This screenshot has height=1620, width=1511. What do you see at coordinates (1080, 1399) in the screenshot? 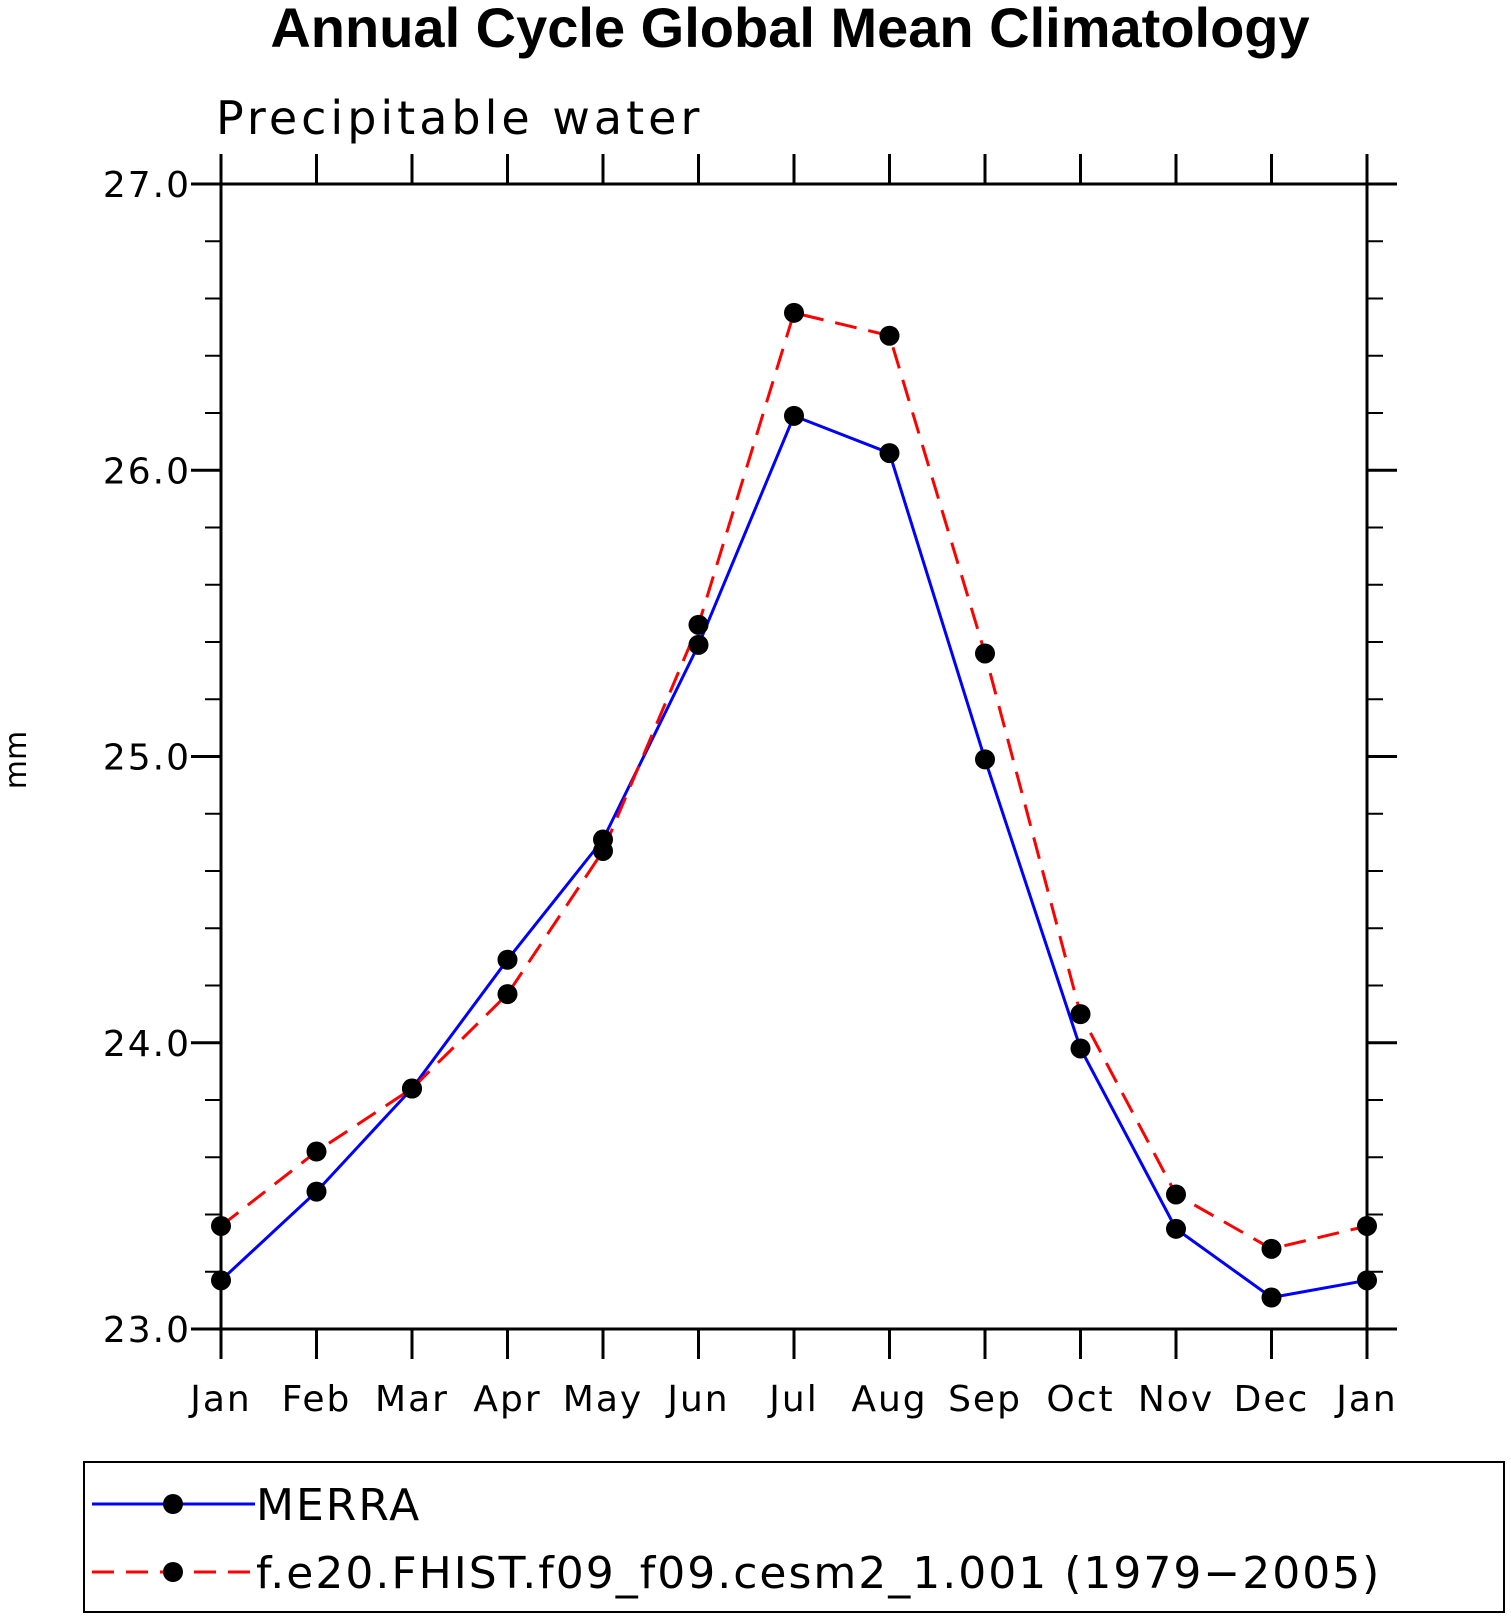
I see `x-tick-label: Oct` at bounding box center [1080, 1399].